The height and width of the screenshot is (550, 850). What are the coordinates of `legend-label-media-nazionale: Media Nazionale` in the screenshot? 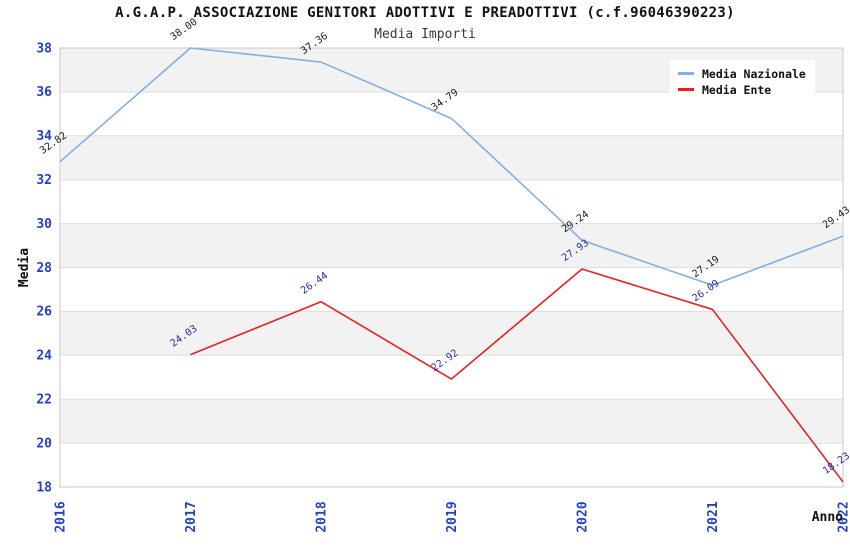 It's located at (754, 73).